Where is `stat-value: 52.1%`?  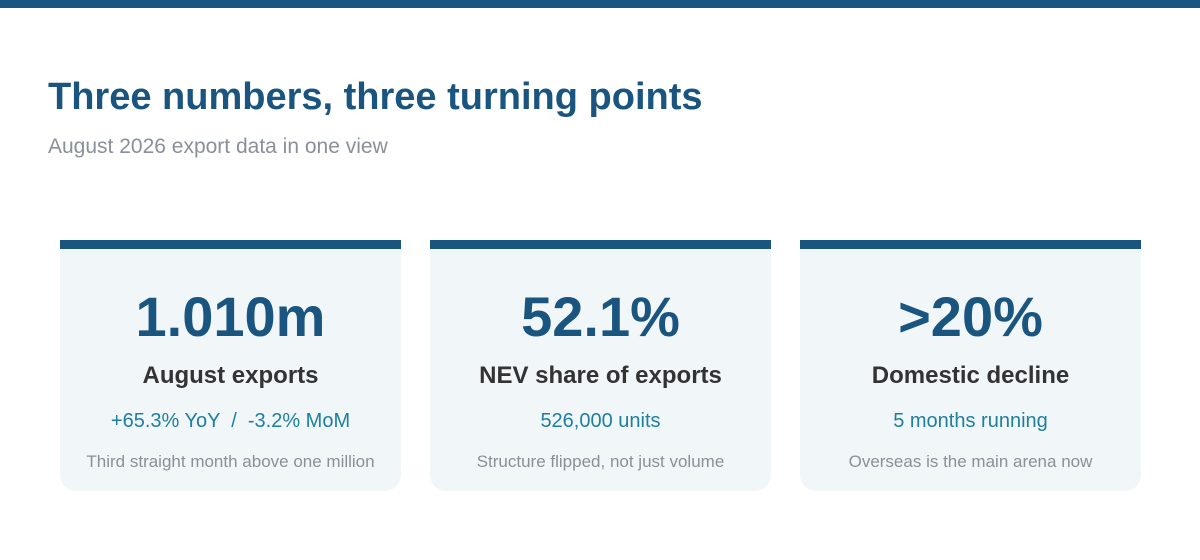
stat-value: 52.1% is located at coordinates (600, 316).